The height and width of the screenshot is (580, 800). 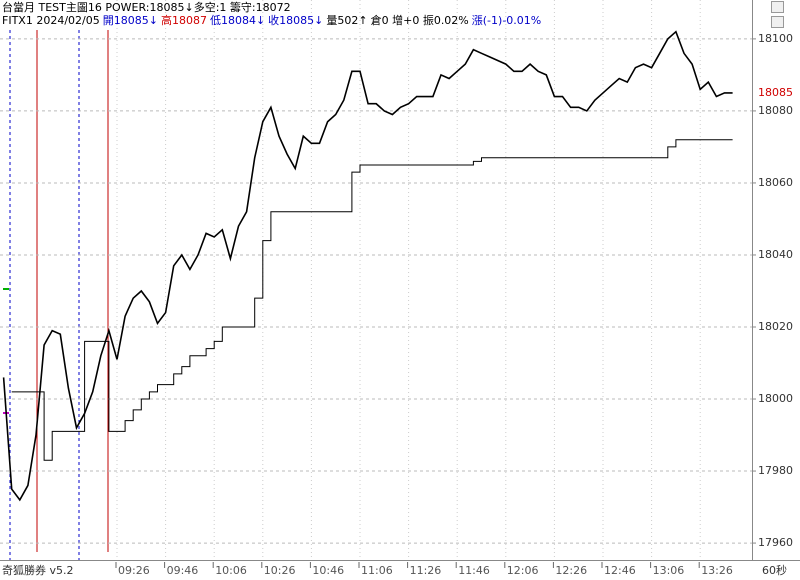 What do you see at coordinates (571, 570) in the screenshot?
I see `x-tick-label: 12:26` at bounding box center [571, 570].